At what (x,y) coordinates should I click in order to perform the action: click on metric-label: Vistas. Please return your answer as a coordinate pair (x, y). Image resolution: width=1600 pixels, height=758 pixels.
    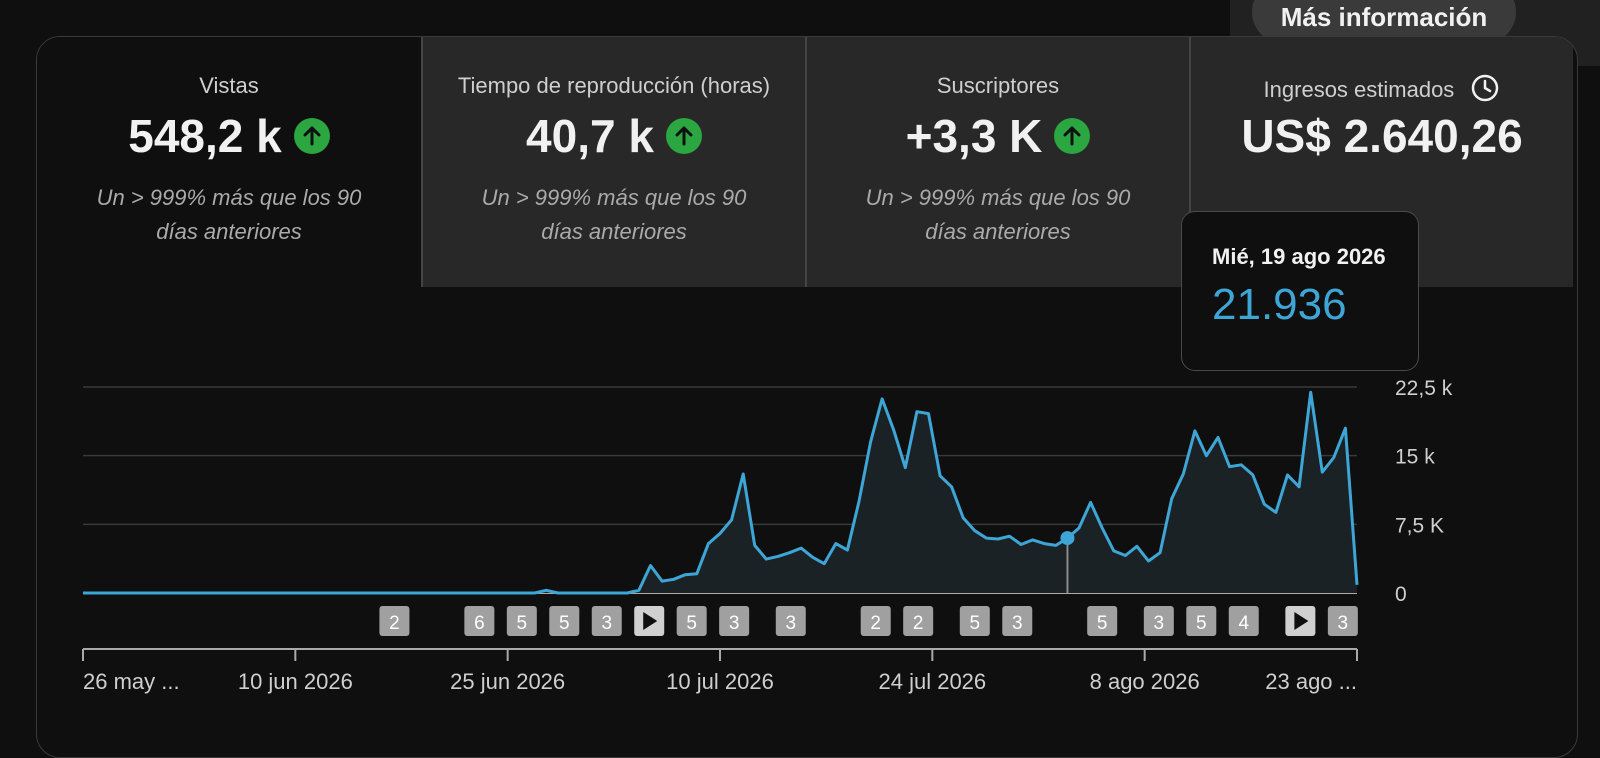
    Looking at the image, I should click on (229, 85).